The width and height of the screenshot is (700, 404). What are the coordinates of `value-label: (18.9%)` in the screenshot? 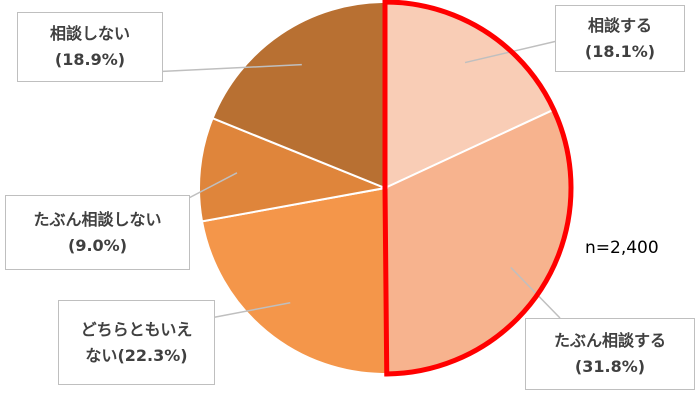 It's located at (90, 59).